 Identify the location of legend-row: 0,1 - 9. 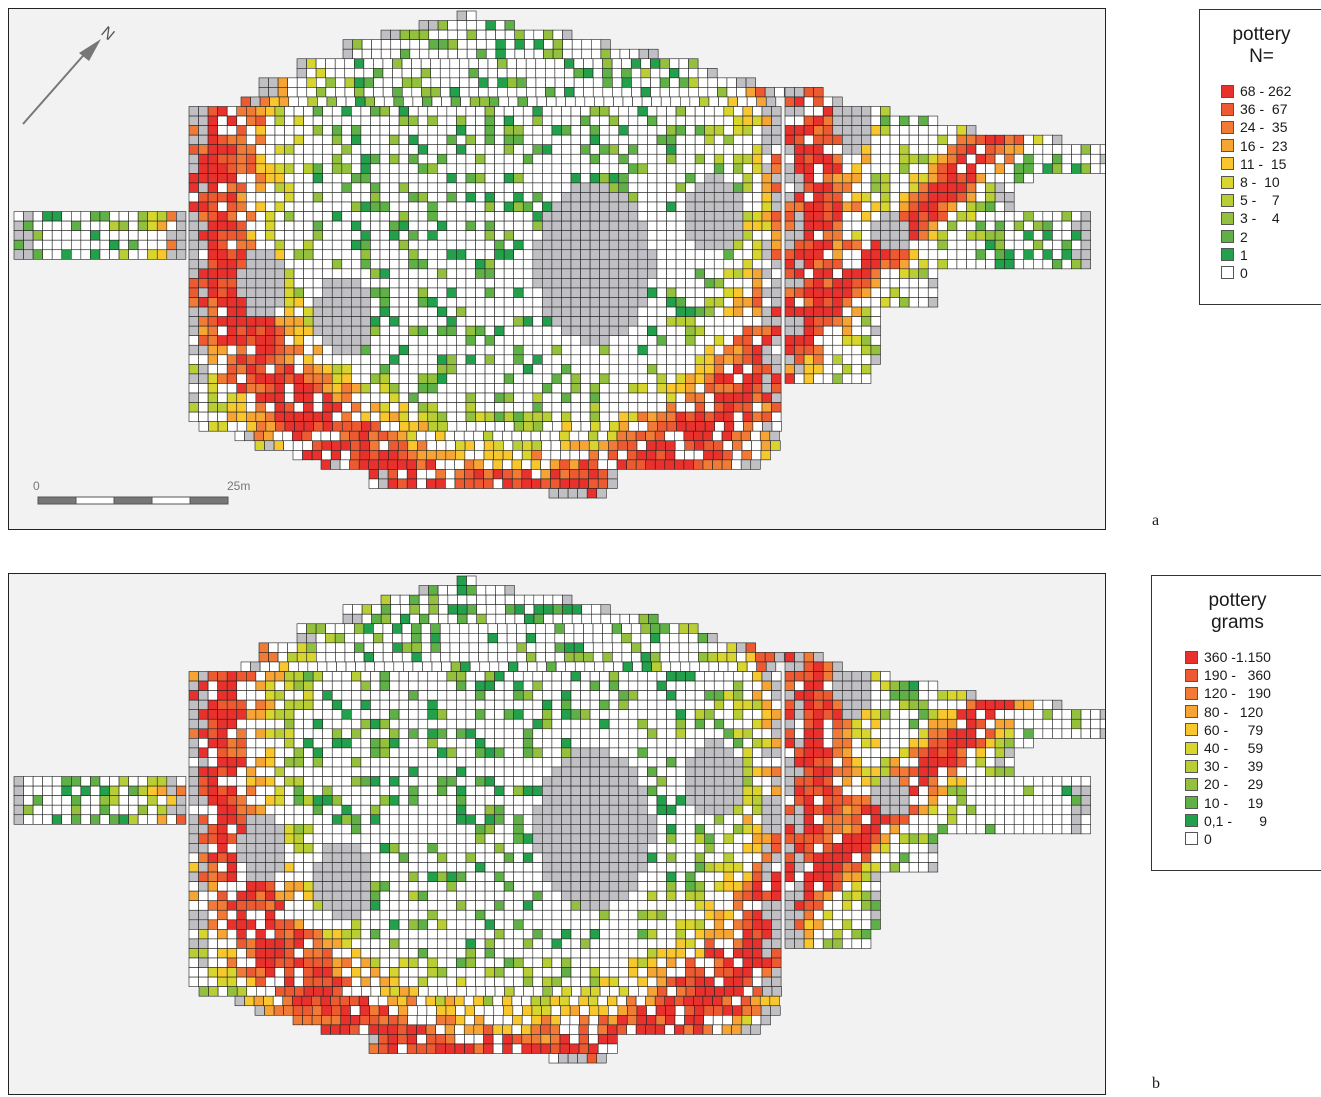
(1236, 821).